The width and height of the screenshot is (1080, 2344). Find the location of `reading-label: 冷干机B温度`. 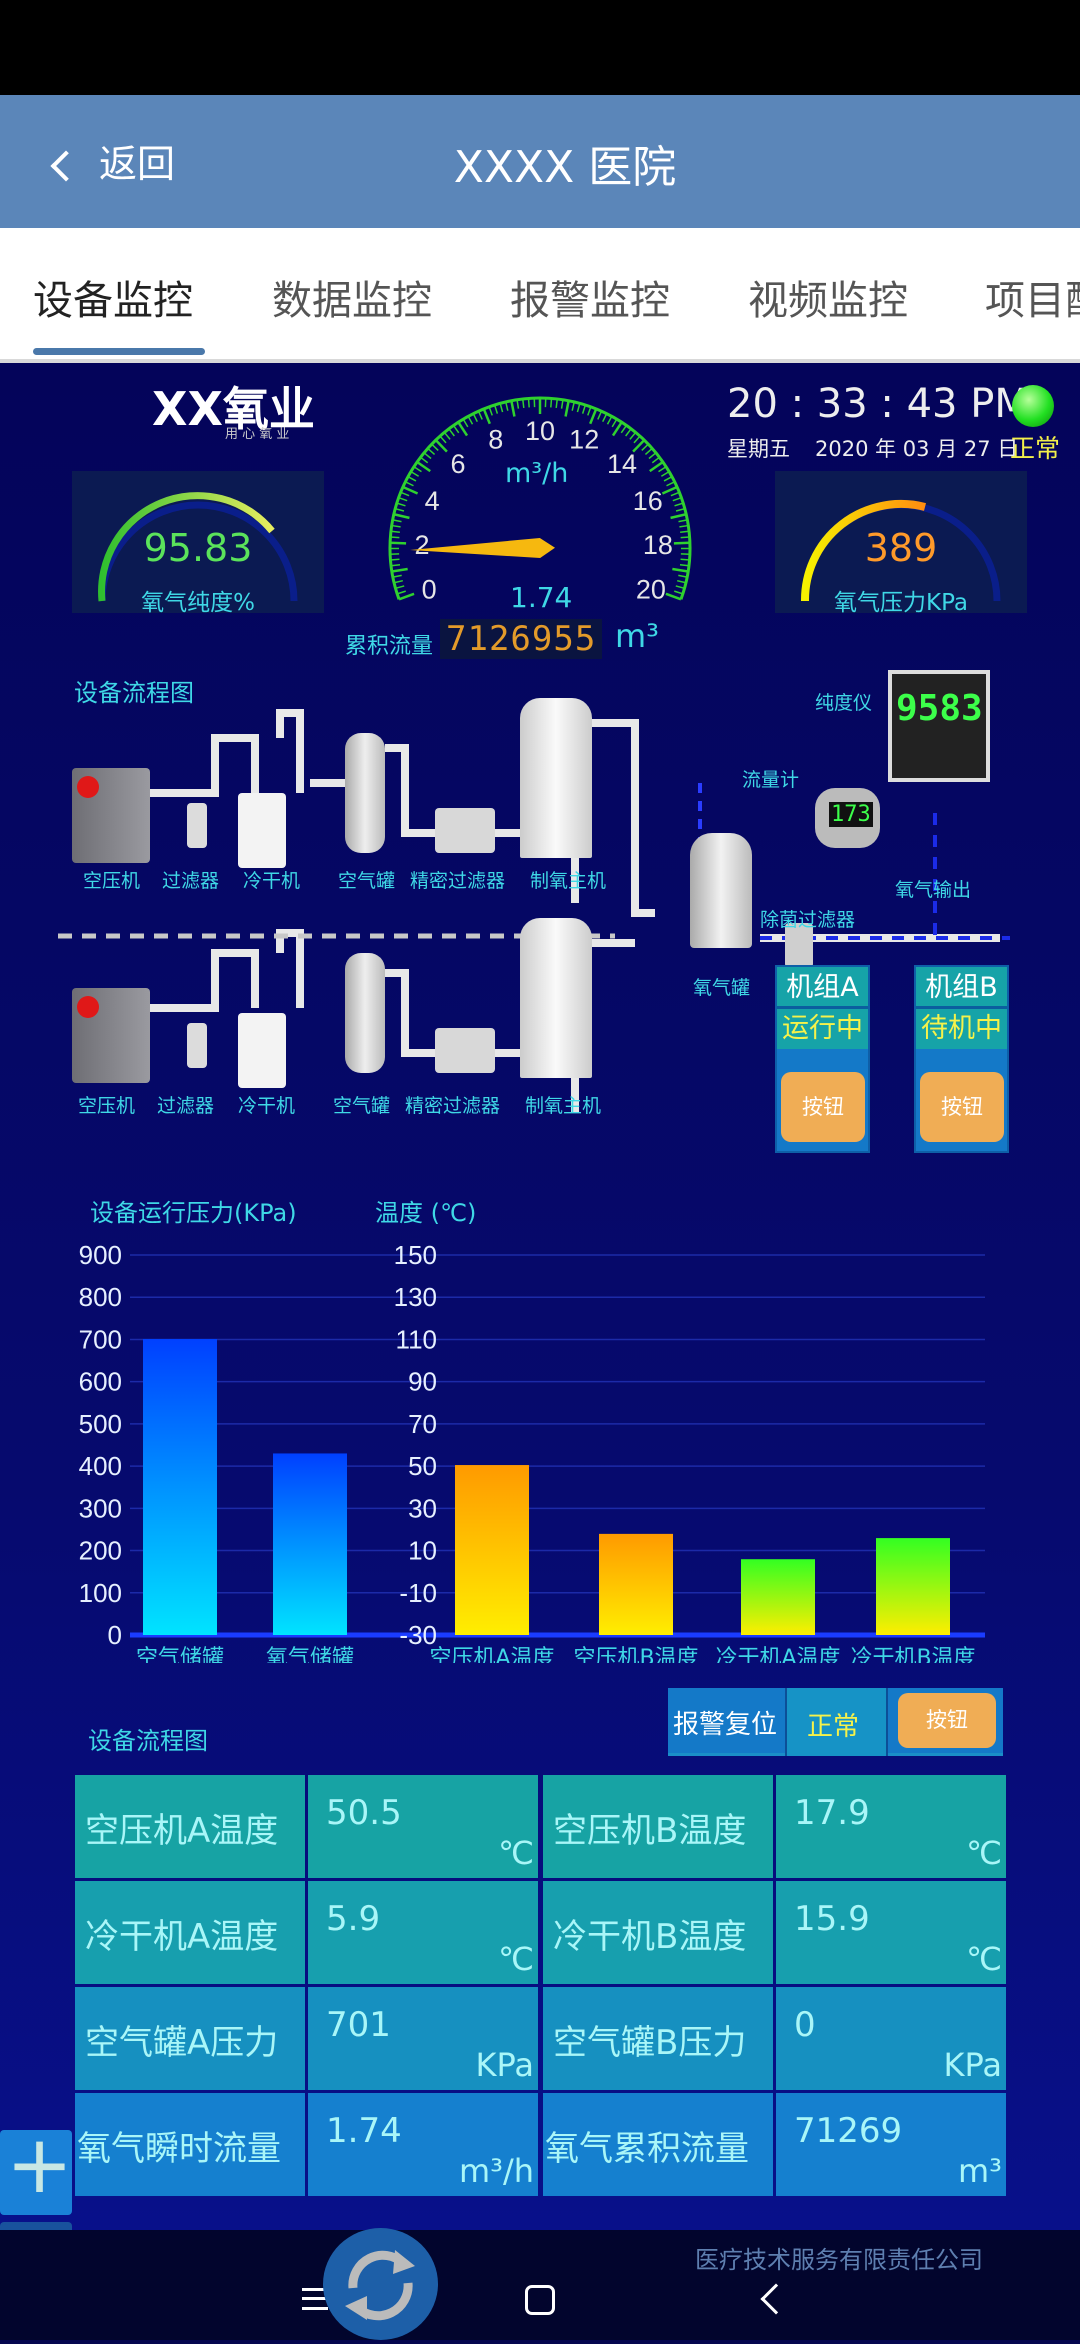

reading-label: 冷干机B温度 is located at coordinates (649, 1933).